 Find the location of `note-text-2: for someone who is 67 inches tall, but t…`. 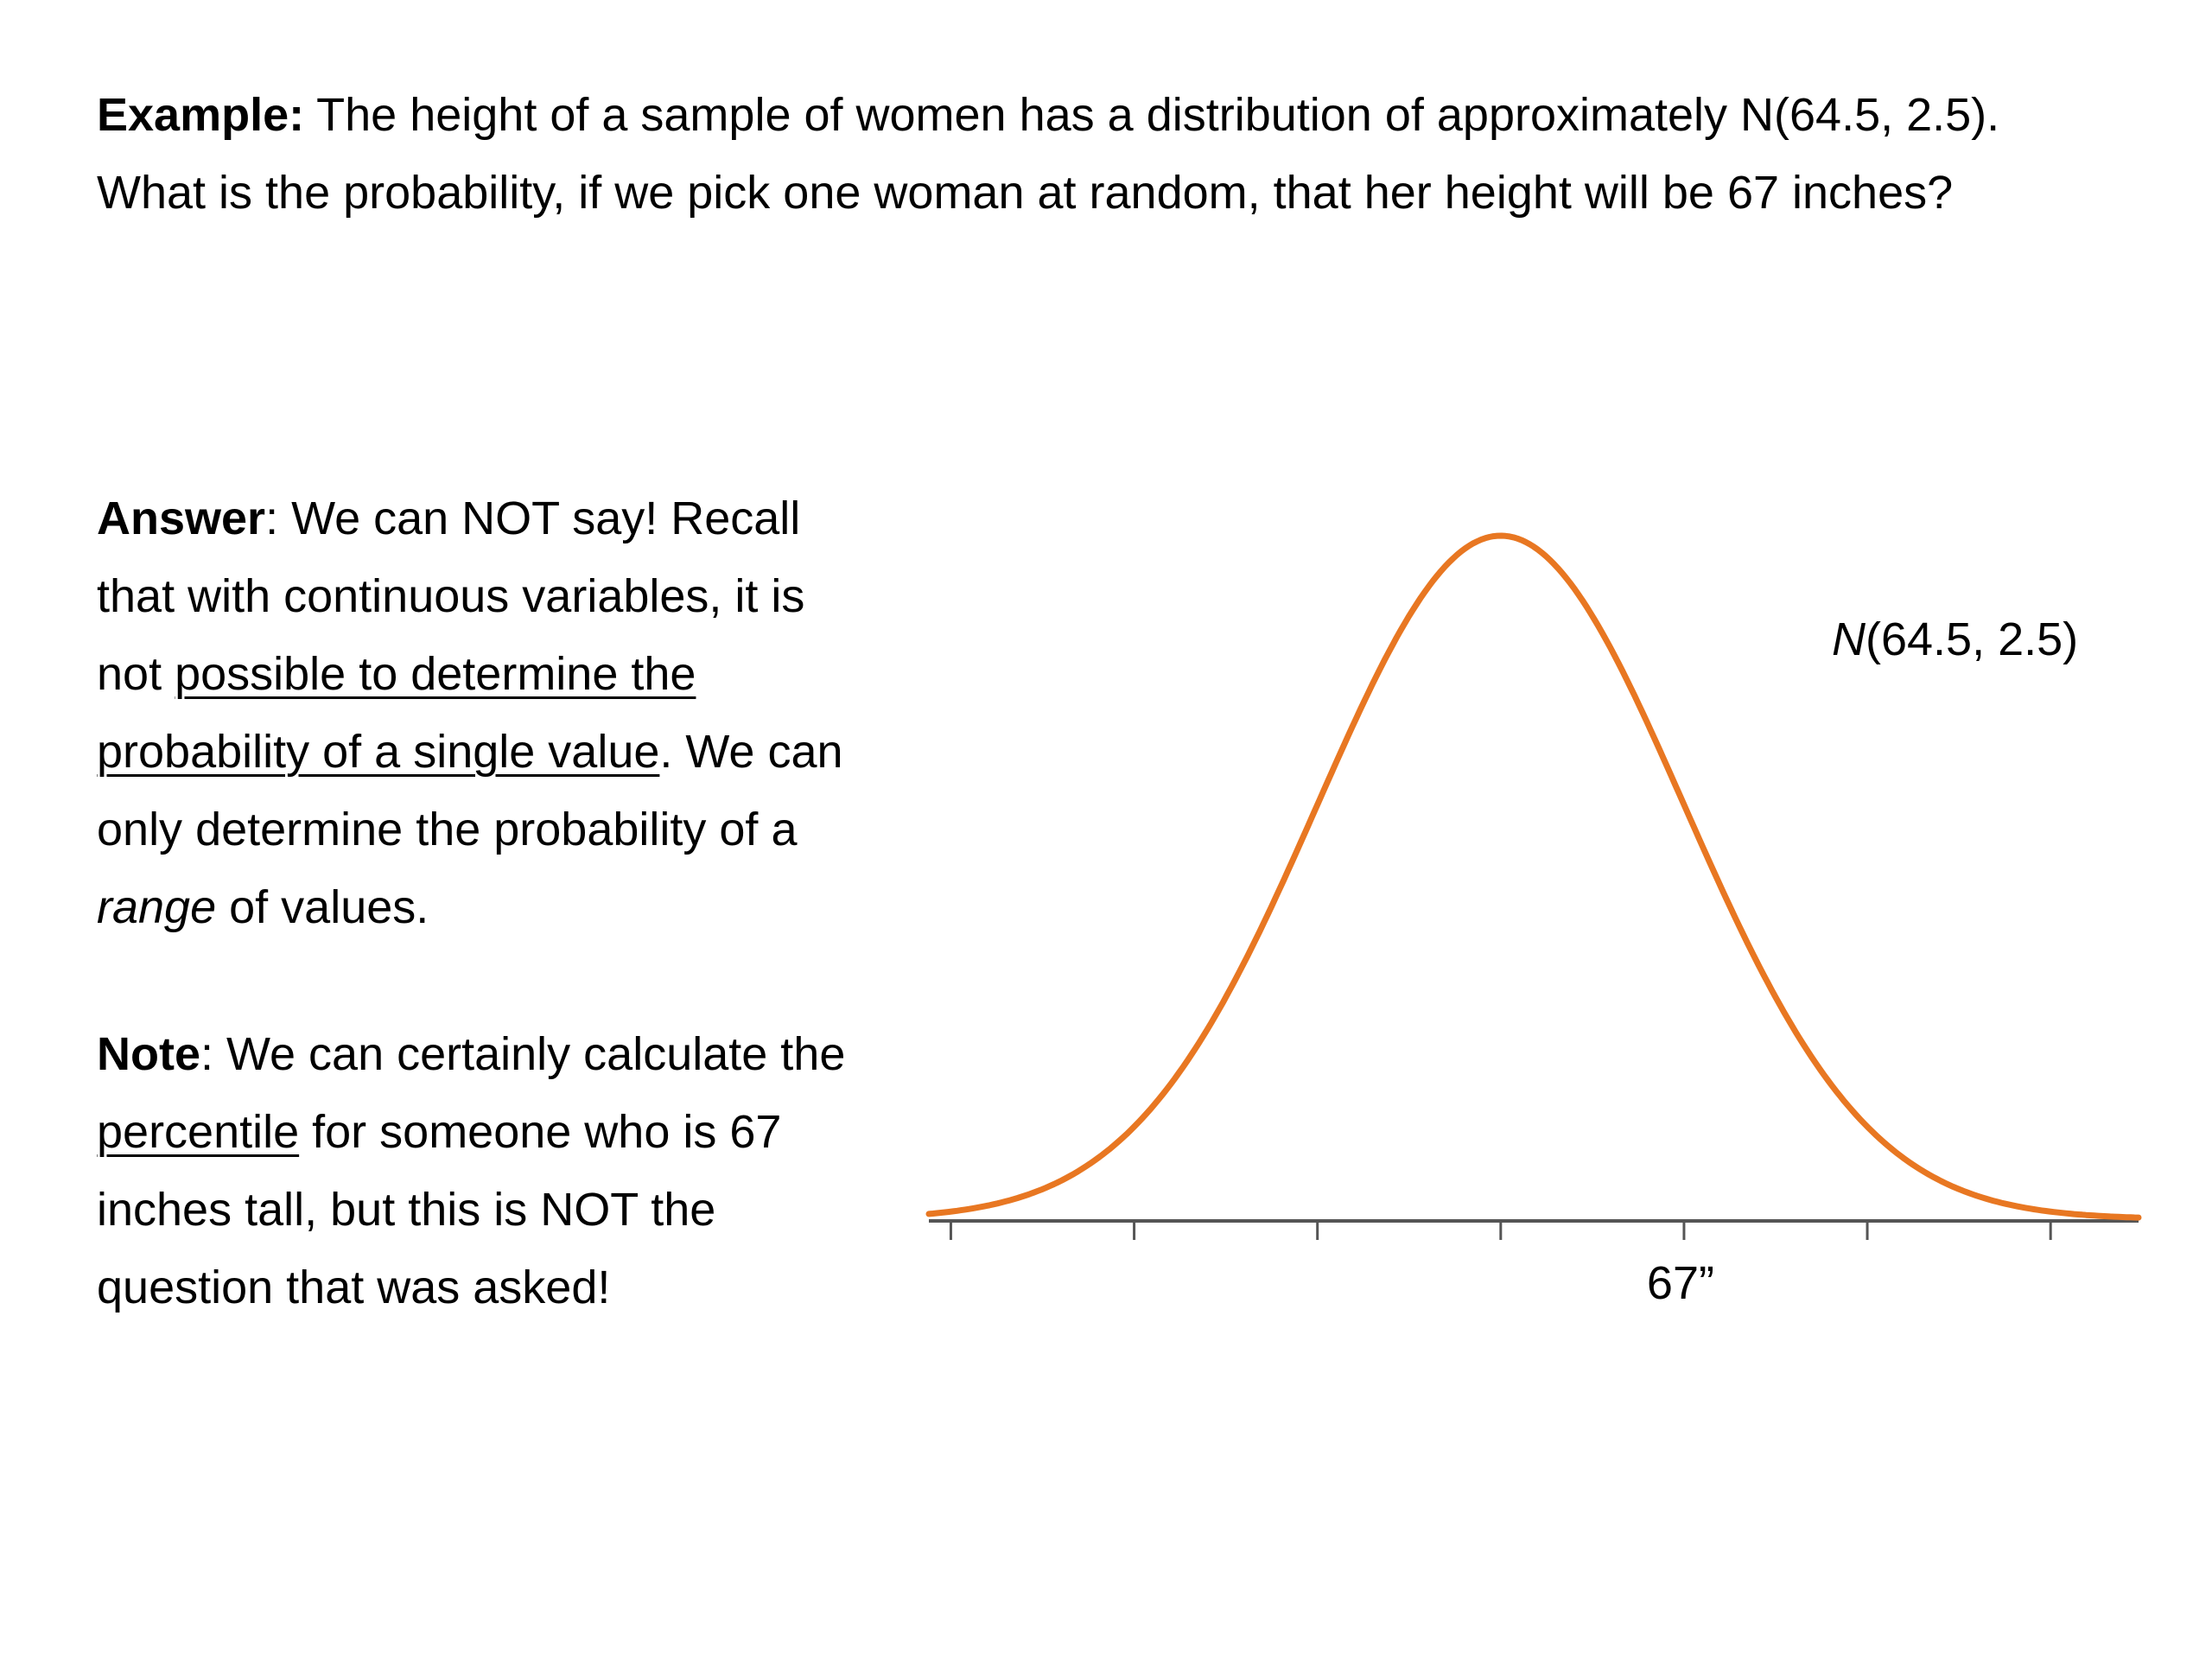

note-text-2: for someone who is 67 inches tall, but t… is located at coordinates (439, 1209).